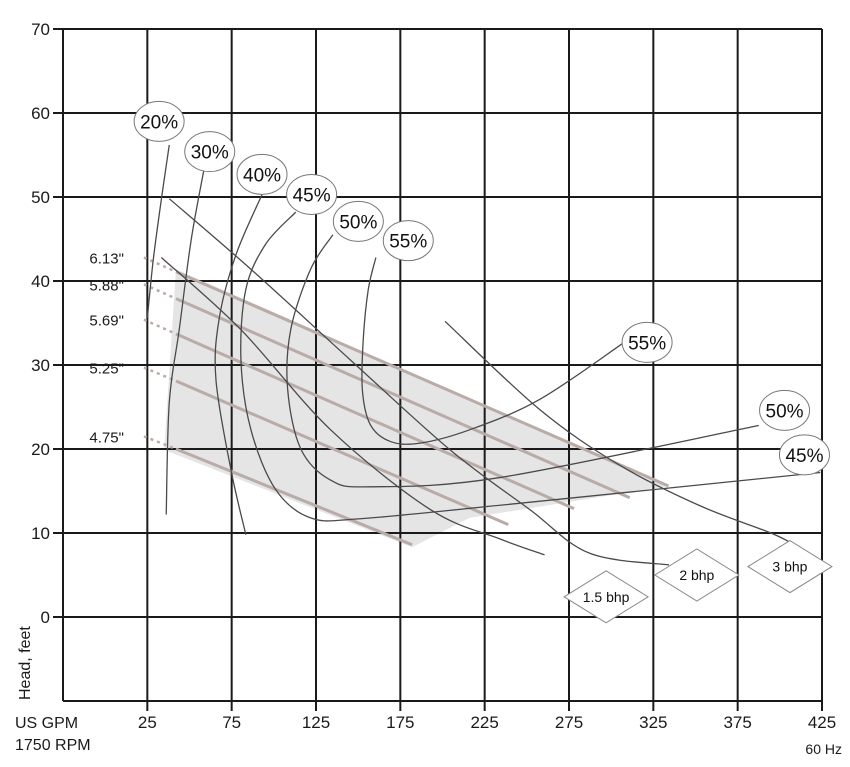  I want to click on y-tick-label: 70, so click(40, 29).